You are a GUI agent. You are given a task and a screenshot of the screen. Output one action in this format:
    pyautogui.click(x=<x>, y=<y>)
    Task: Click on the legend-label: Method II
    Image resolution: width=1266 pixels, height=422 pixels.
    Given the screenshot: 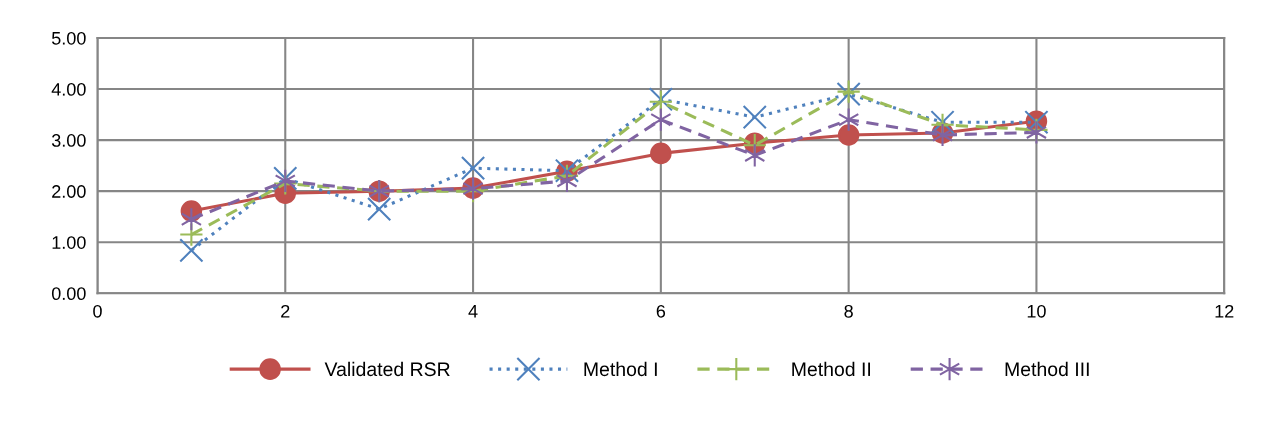 What is the action you would take?
    pyautogui.click(x=831, y=369)
    